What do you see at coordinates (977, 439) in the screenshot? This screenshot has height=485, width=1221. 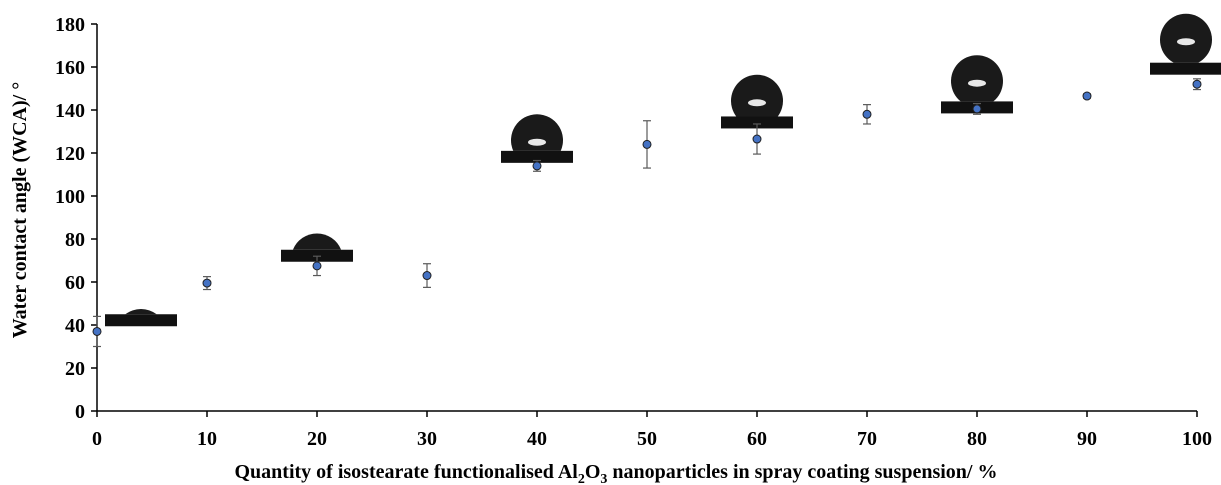 I see `x-tick-label: 80` at bounding box center [977, 439].